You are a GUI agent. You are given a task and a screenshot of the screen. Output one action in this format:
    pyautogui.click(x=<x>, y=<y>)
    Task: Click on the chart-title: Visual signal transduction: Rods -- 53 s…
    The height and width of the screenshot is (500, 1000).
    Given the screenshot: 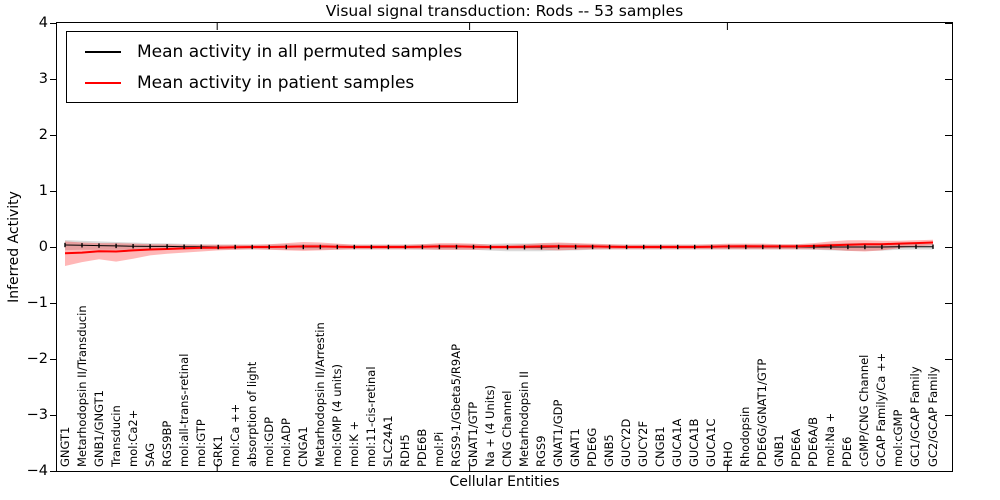 What is the action you would take?
    pyautogui.click(x=504, y=11)
    